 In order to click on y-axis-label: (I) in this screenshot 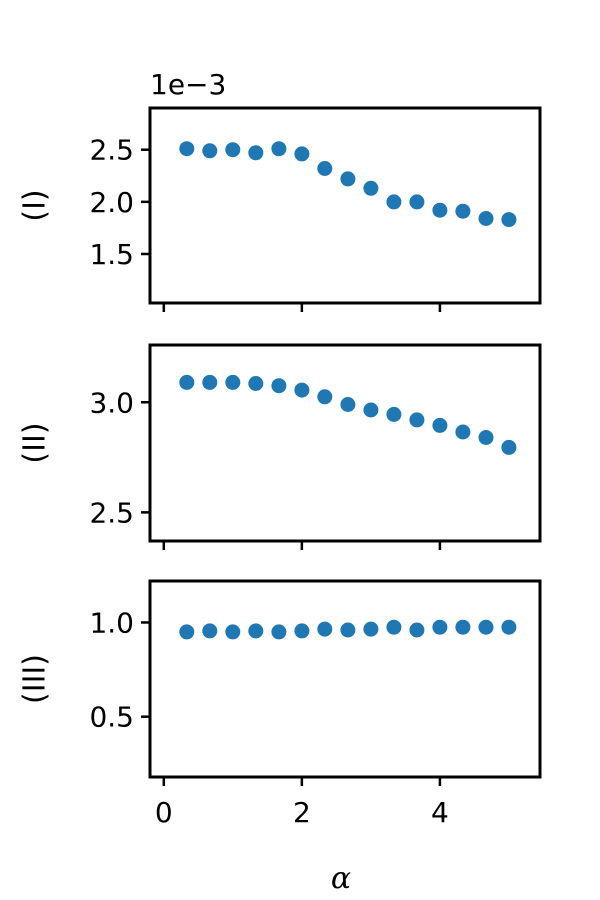, I will do `click(35, 205)`.